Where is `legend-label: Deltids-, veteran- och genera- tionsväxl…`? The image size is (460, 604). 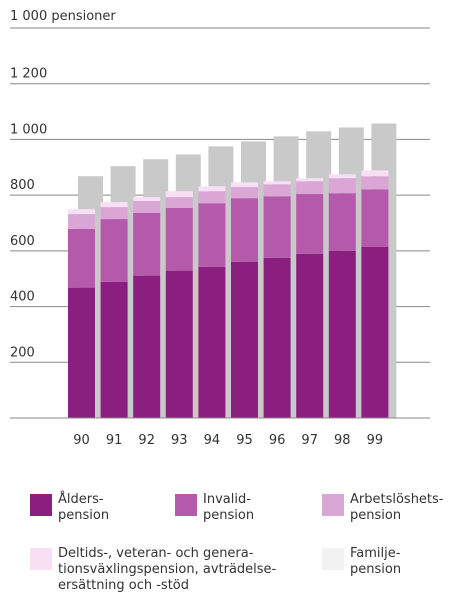 legend-label: Deltids-, veteran- och genera- tionsväxl… is located at coordinates (167, 569).